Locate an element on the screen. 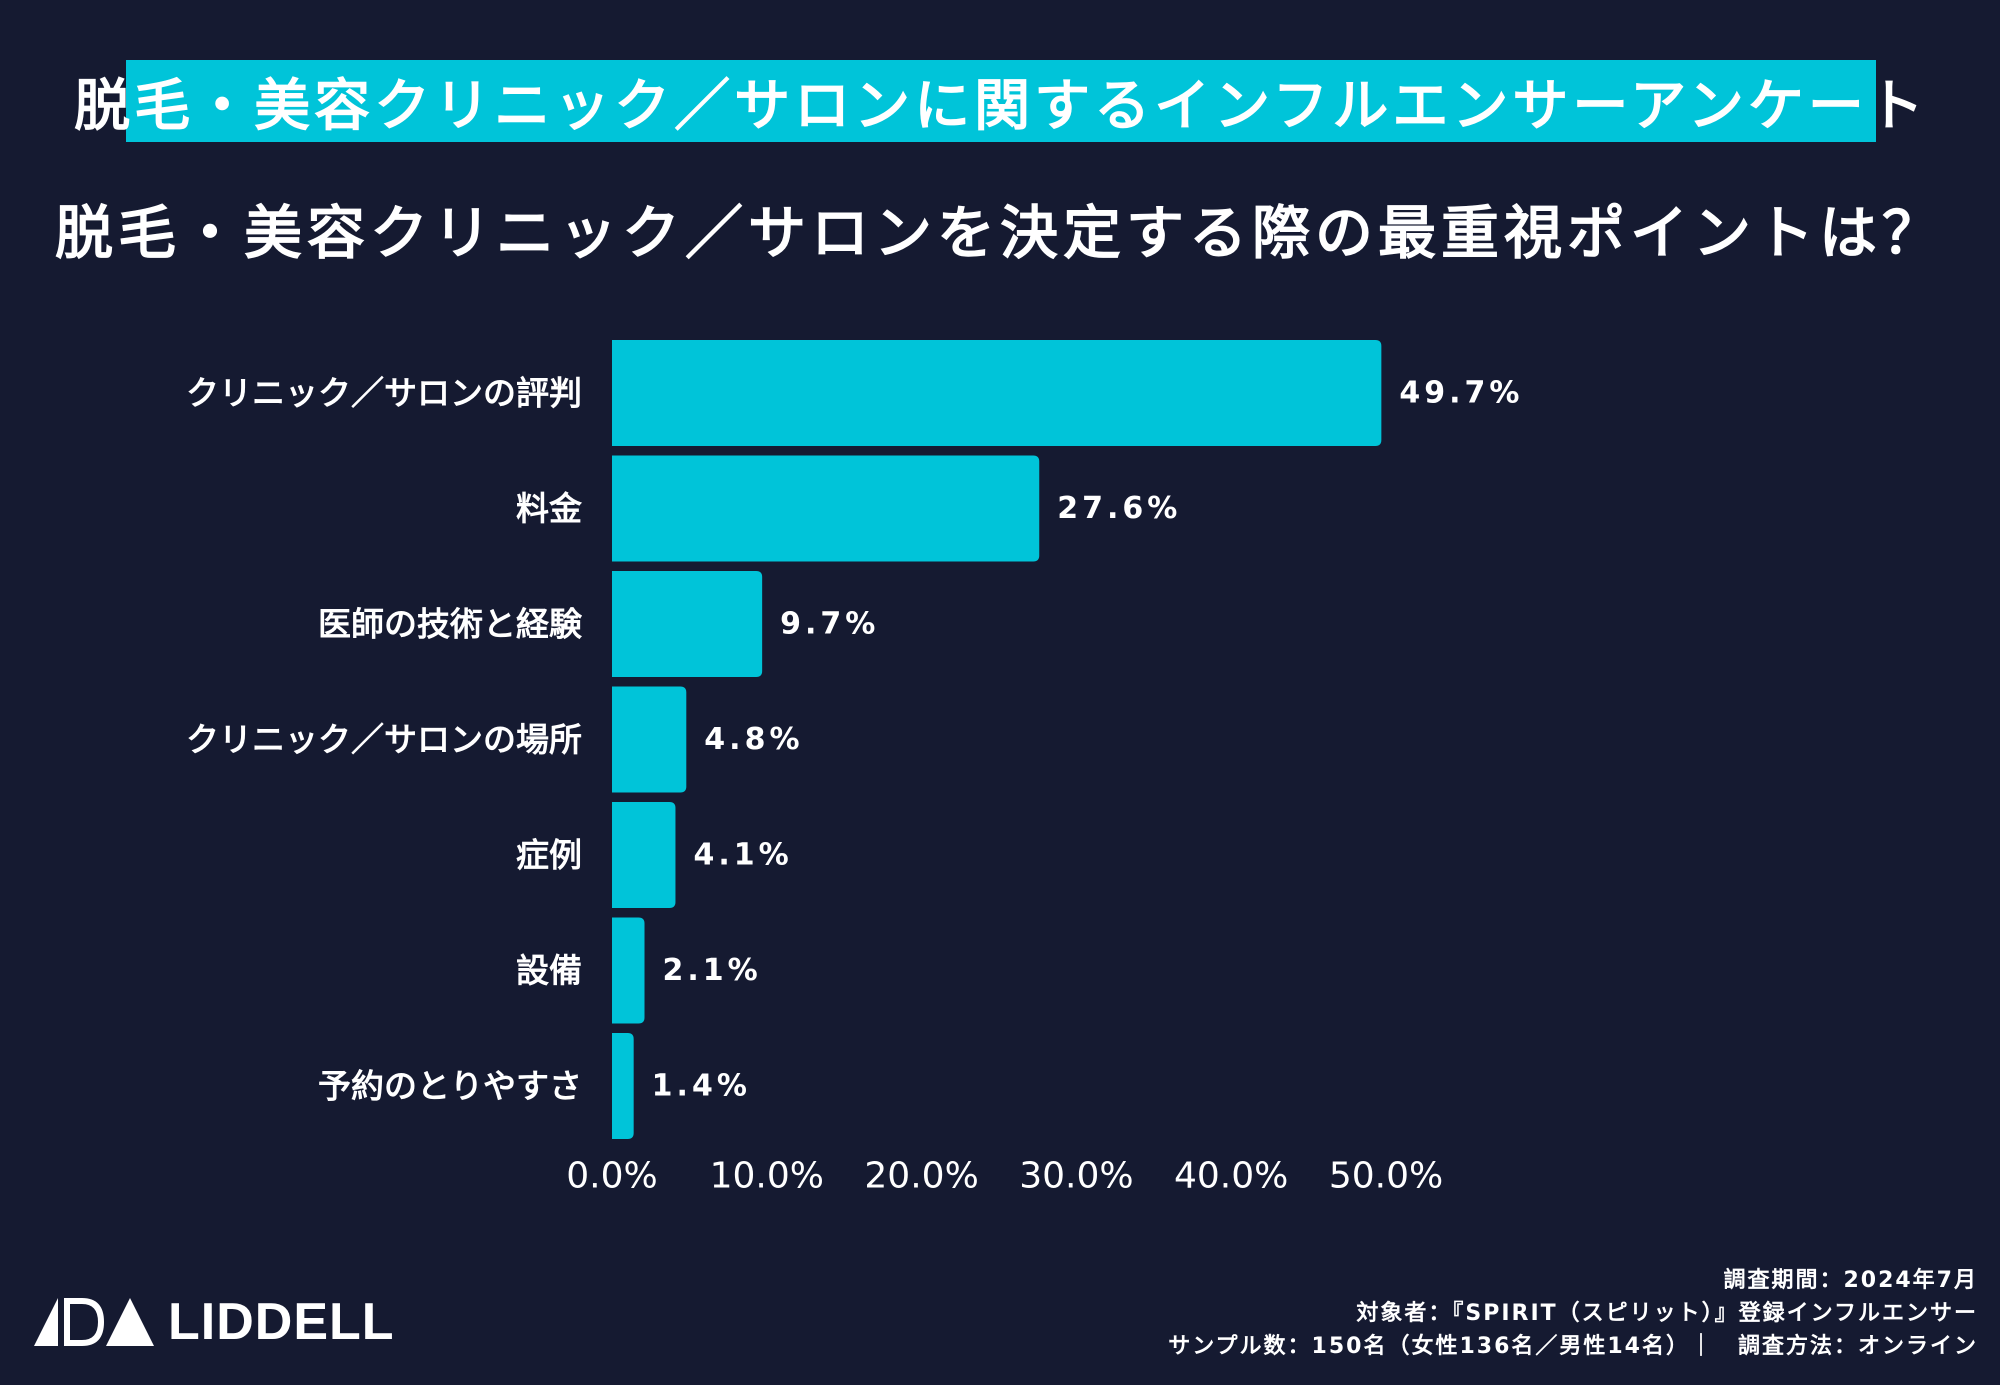 This screenshot has height=1385, width=2000. value-label: 4.1% is located at coordinates (742, 855).